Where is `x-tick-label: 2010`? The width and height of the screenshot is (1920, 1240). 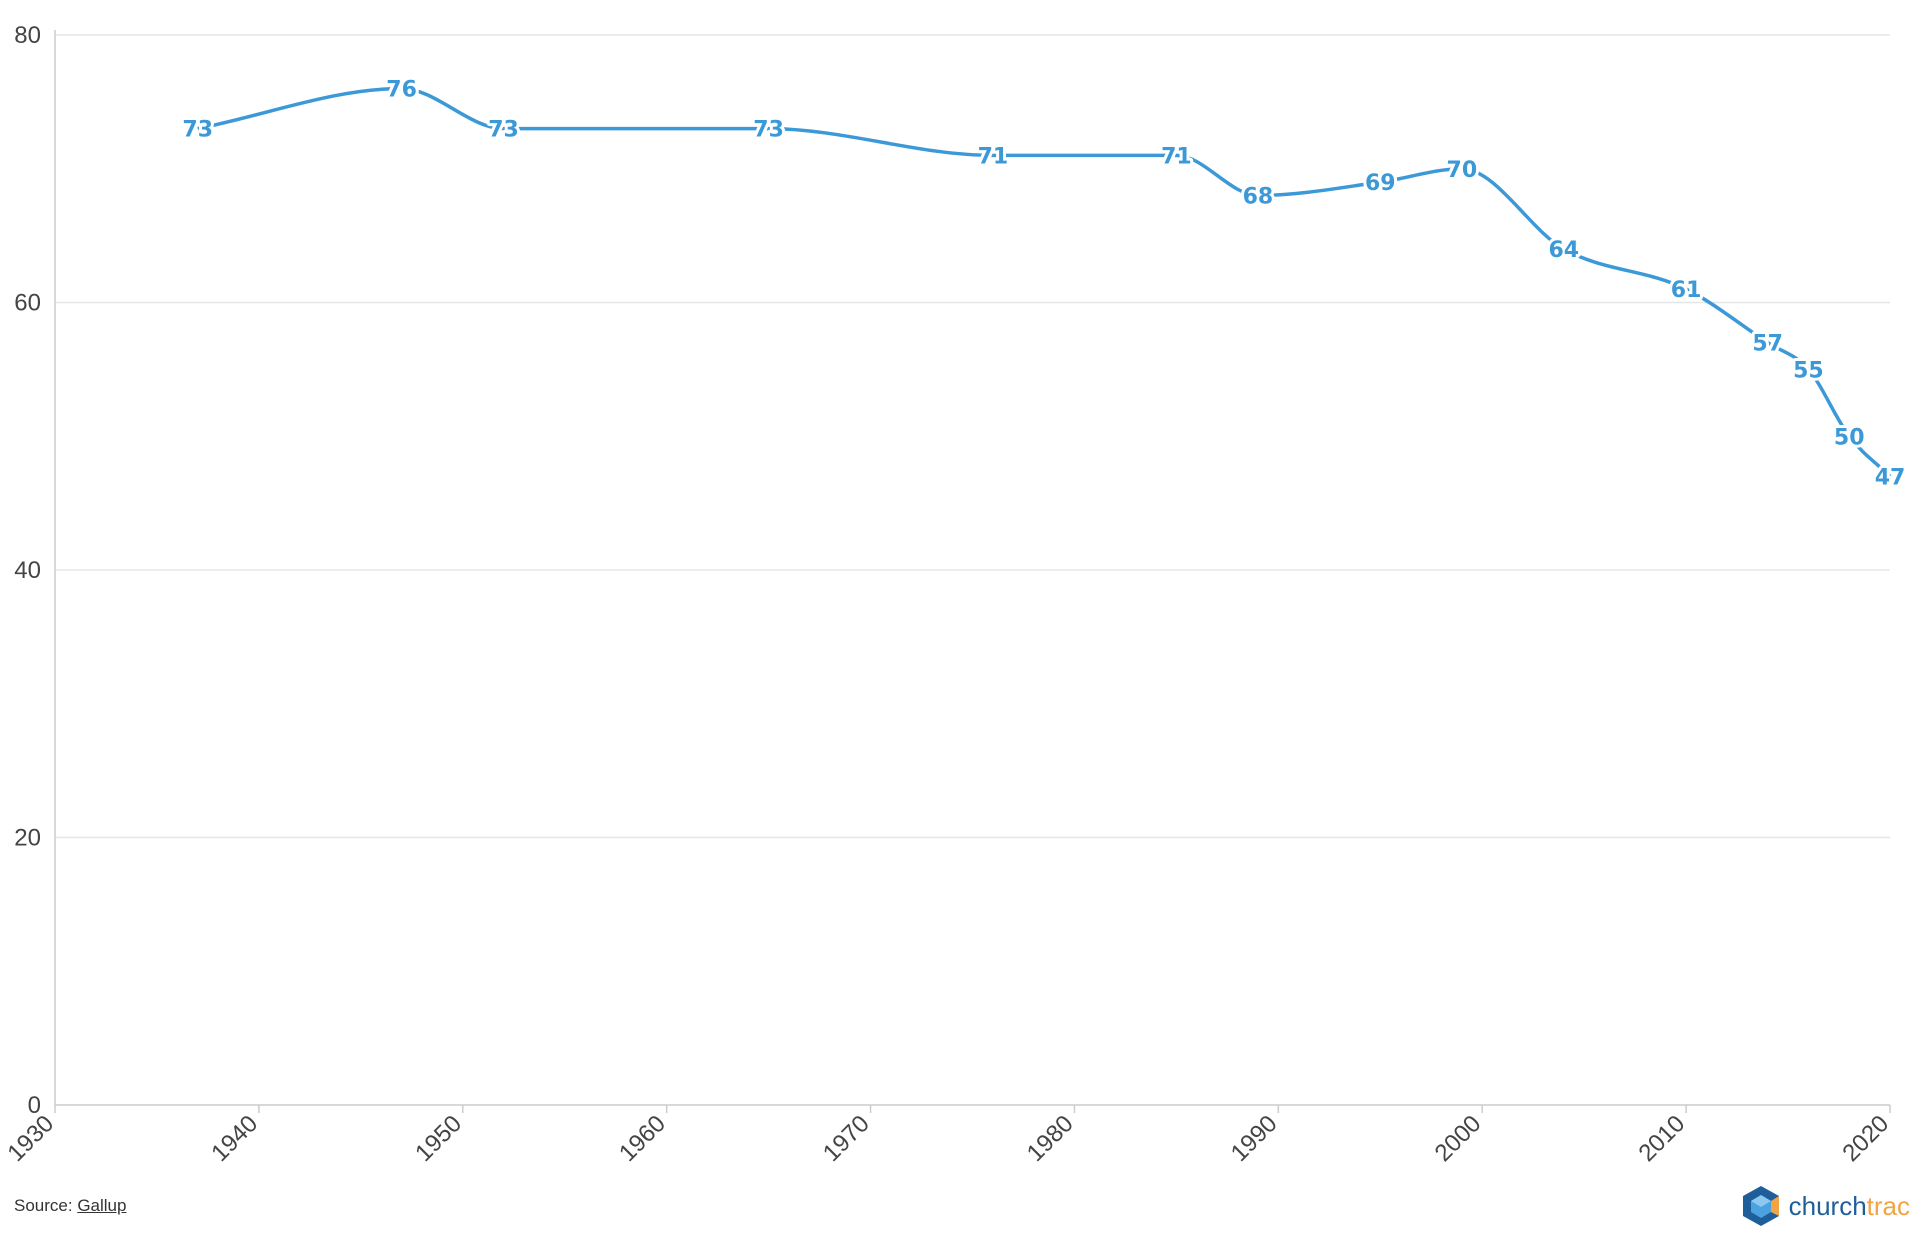
x-tick-label: 2010 is located at coordinates (1662, 1138).